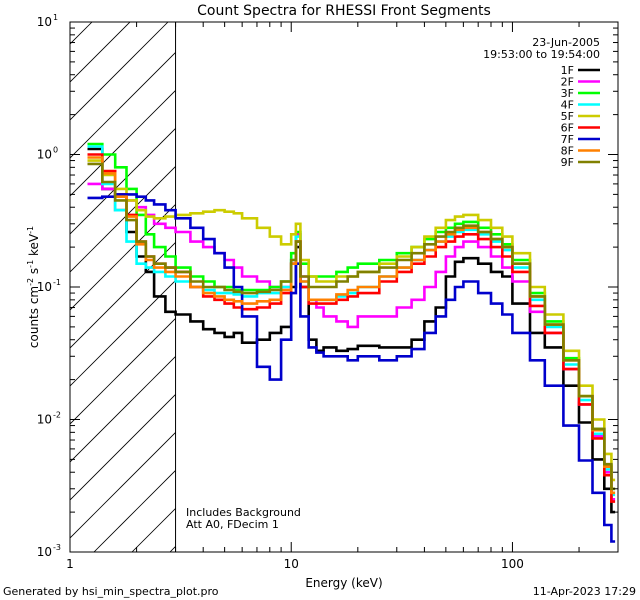 The height and width of the screenshot is (600, 640). Describe the element at coordinates (57, 415) in the screenshot. I see `y-tick-label-exponent: -2` at that location.